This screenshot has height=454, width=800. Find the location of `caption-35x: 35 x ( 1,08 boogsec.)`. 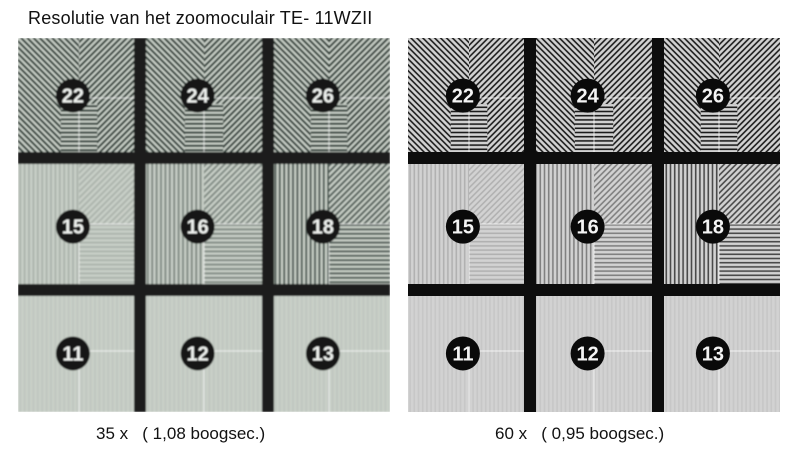

caption-35x: 35 x ( 1,08 boogsec.) is located at coordinates (181, 433).